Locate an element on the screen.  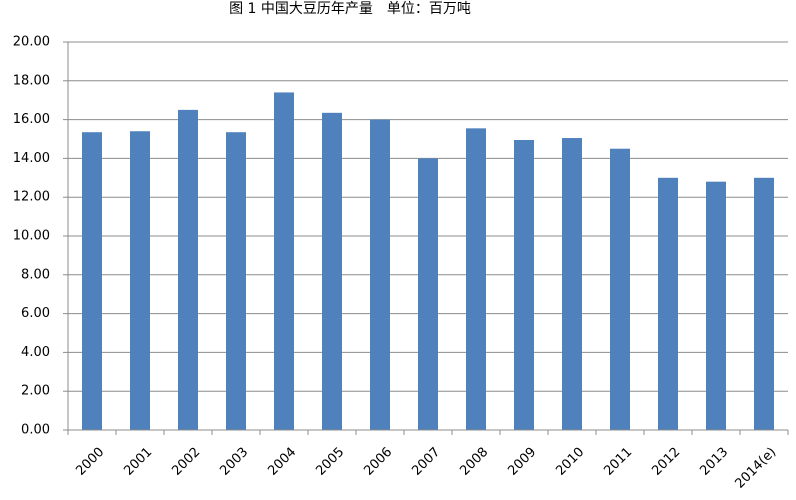
y-tick-label: 20.00 is located at coordinates (31, 42).